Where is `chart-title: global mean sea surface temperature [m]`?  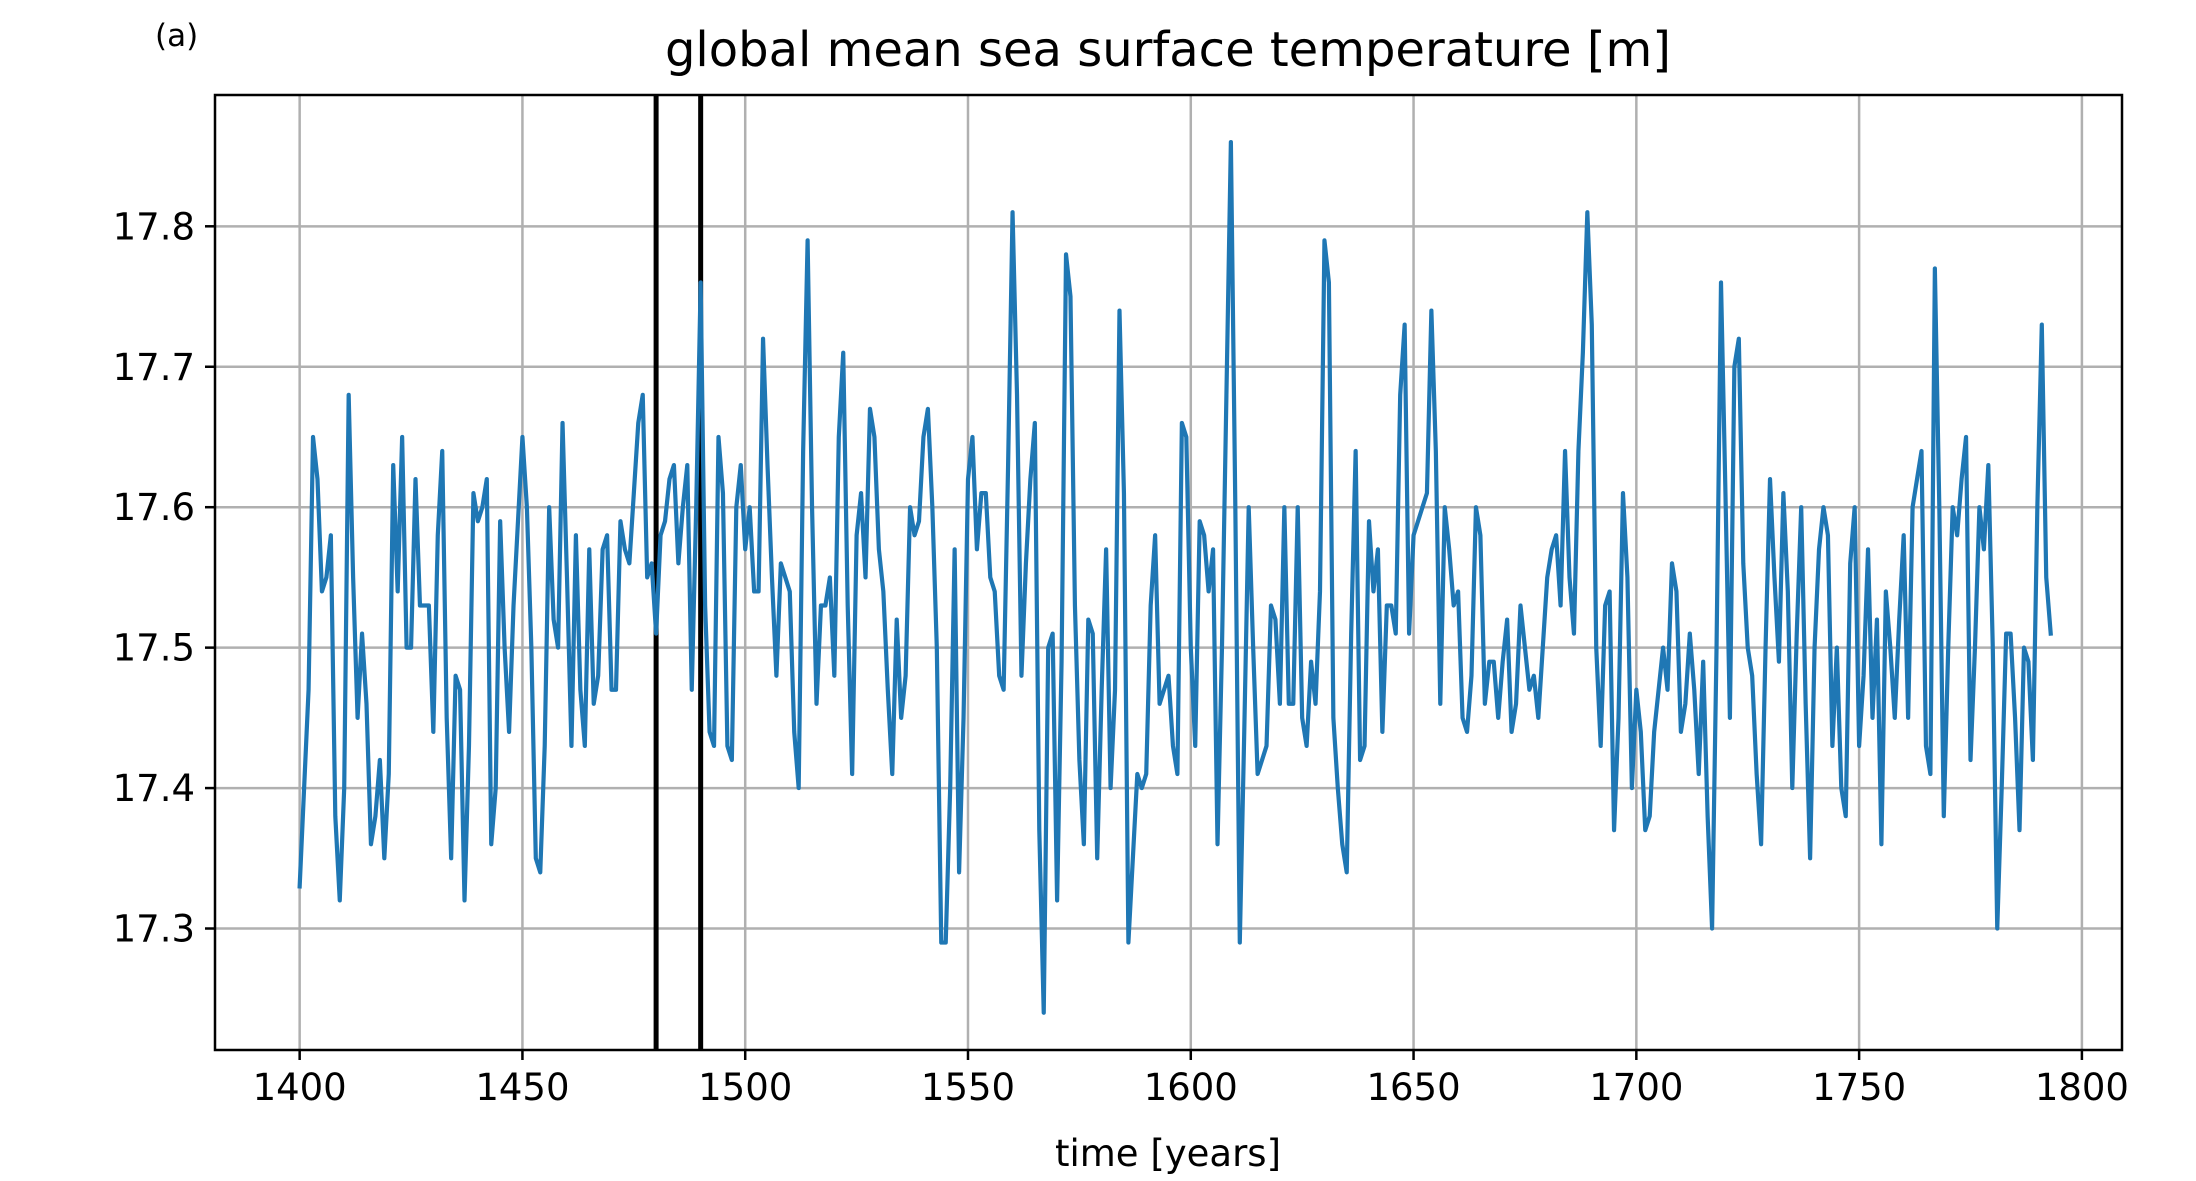 chart-title: global mean sea surface temperature [m] is located at coordinates (1168, 50).